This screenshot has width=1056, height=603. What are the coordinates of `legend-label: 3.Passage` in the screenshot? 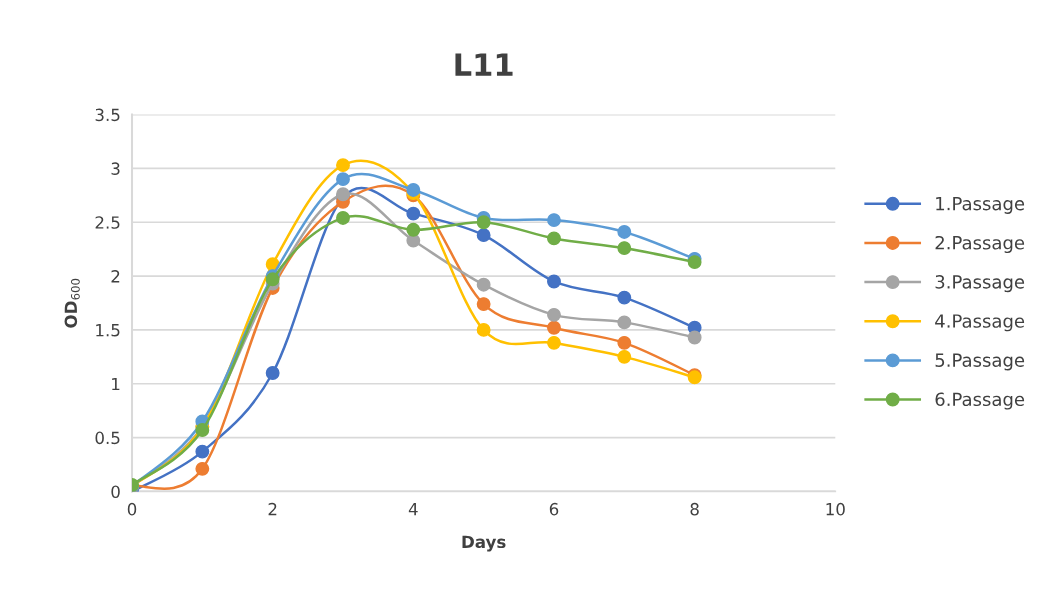 It's located at (980, 284).